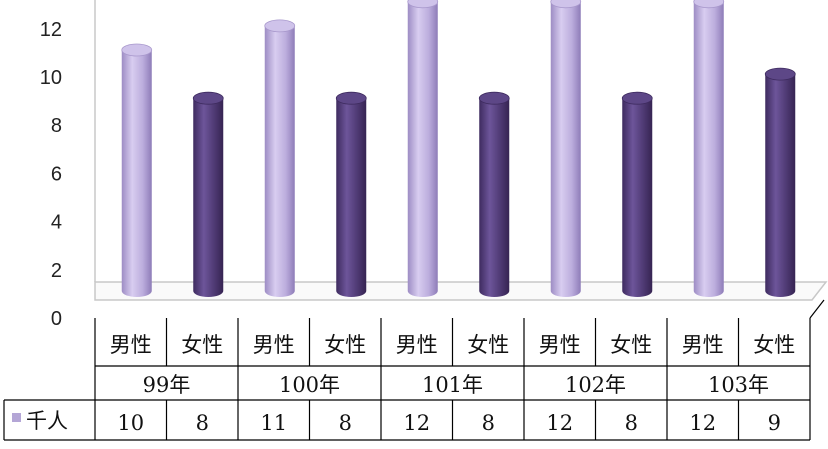 Image resolution: width=828 pixels, height=449 pixels. What do you see at coordinates (273, 423) in the screenshot?
I see `data-value-label: 11` at bounding box center [273, 423].